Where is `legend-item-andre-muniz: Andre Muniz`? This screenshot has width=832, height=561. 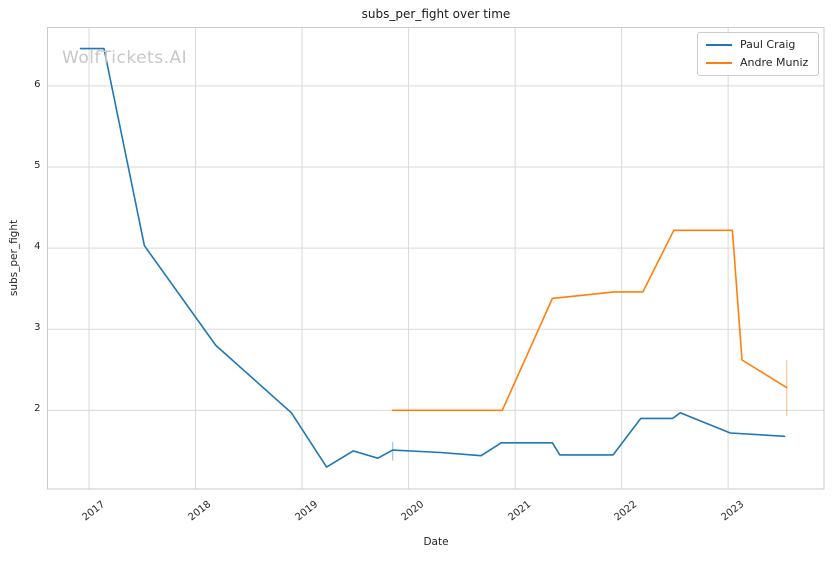
legend-item-andre-muniz: Andre Muniz is located at coordinates (757, 62).